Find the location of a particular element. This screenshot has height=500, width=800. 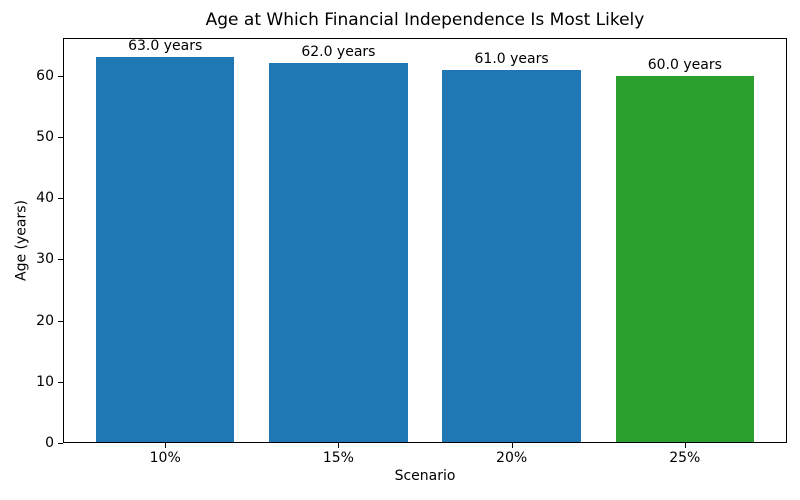

bar-20% is located at coordinates (511, 256).